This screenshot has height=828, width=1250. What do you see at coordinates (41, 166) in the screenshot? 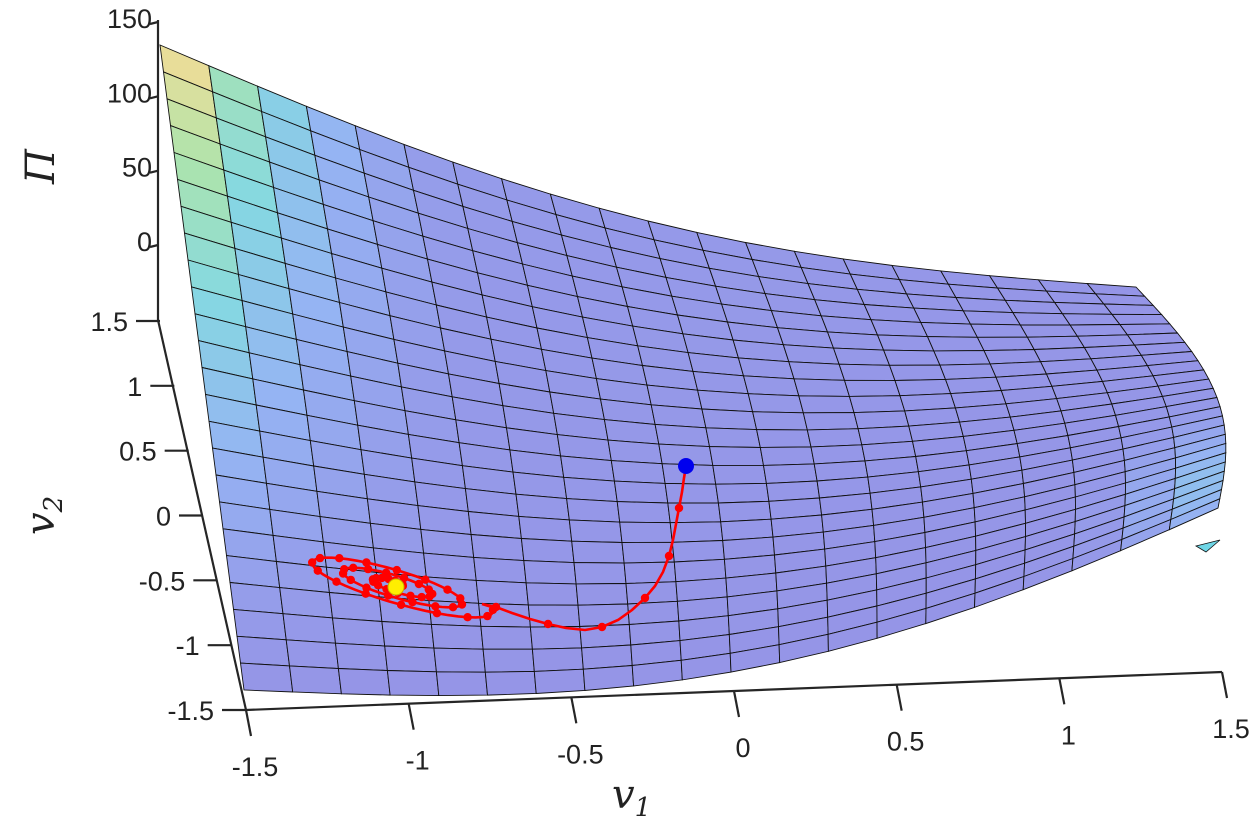
I see `svg-text: Π` at bounding box center [41, 166].